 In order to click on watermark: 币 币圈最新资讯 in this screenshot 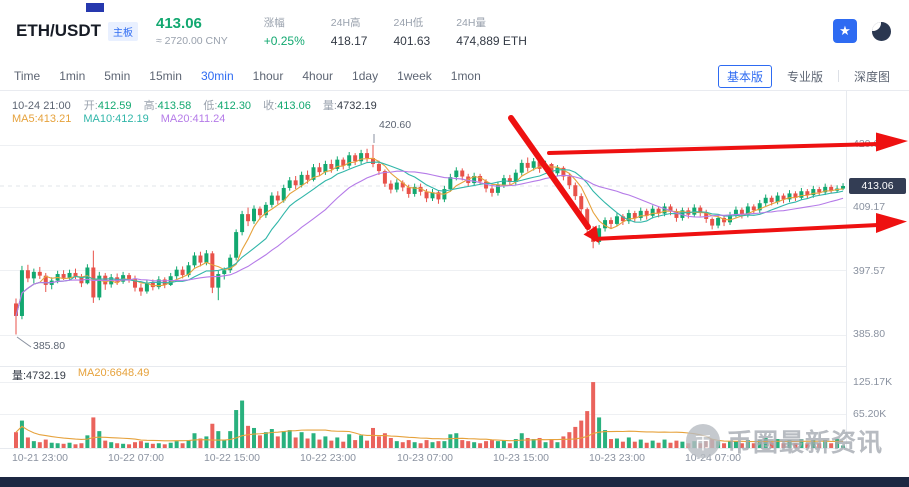, I will do `click(784, 441)`.